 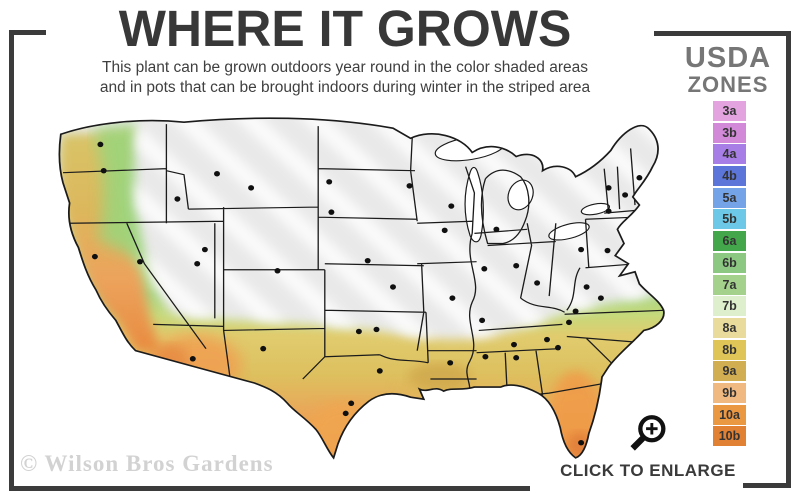 What do you see at coordinates (729, 197) in the screenshot?
I see `zone-swatch-5a: 5a` at bounding box center [729, 197].